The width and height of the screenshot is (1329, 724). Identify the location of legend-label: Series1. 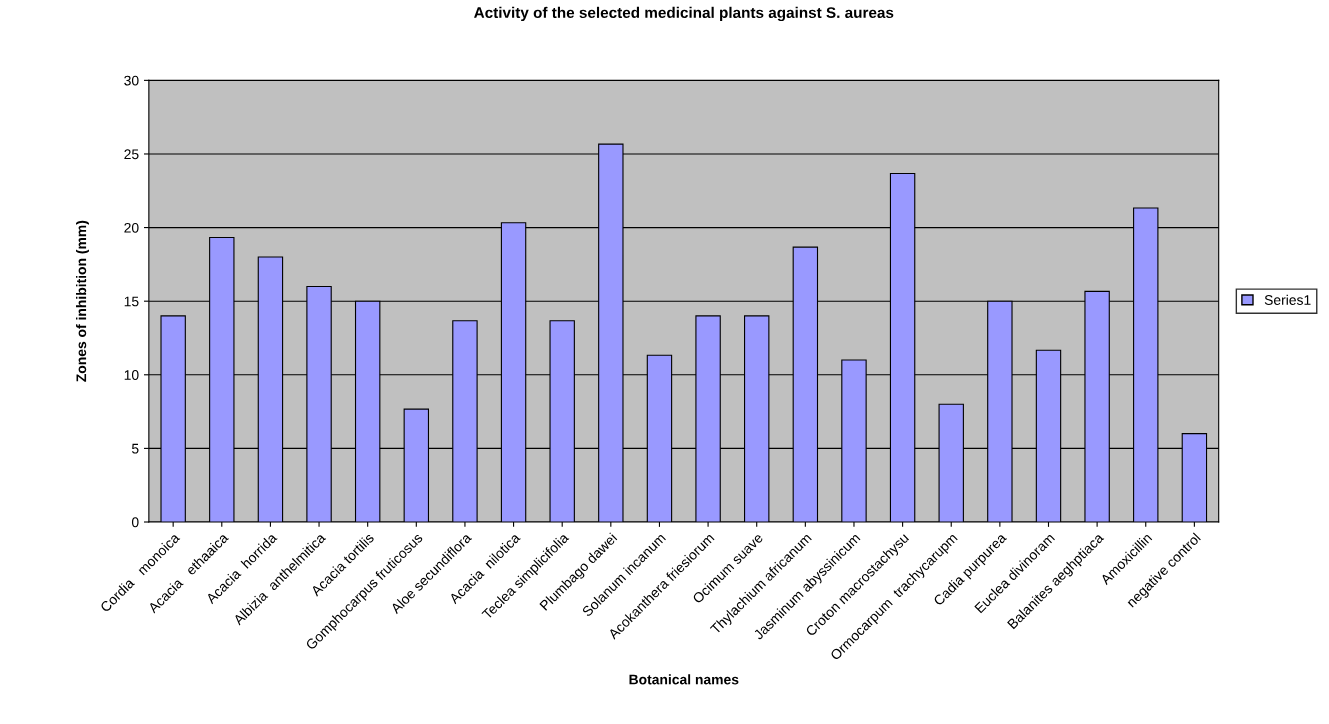
(1287, 299).